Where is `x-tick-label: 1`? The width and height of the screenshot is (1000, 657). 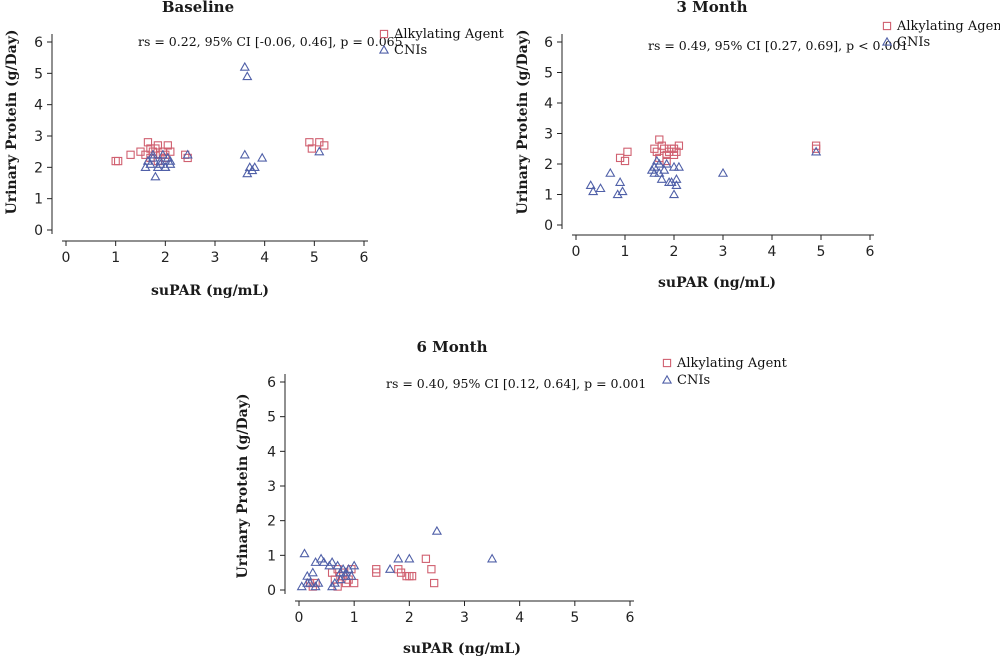 x-tick-label: 1 is located at coordinates (115, 258).